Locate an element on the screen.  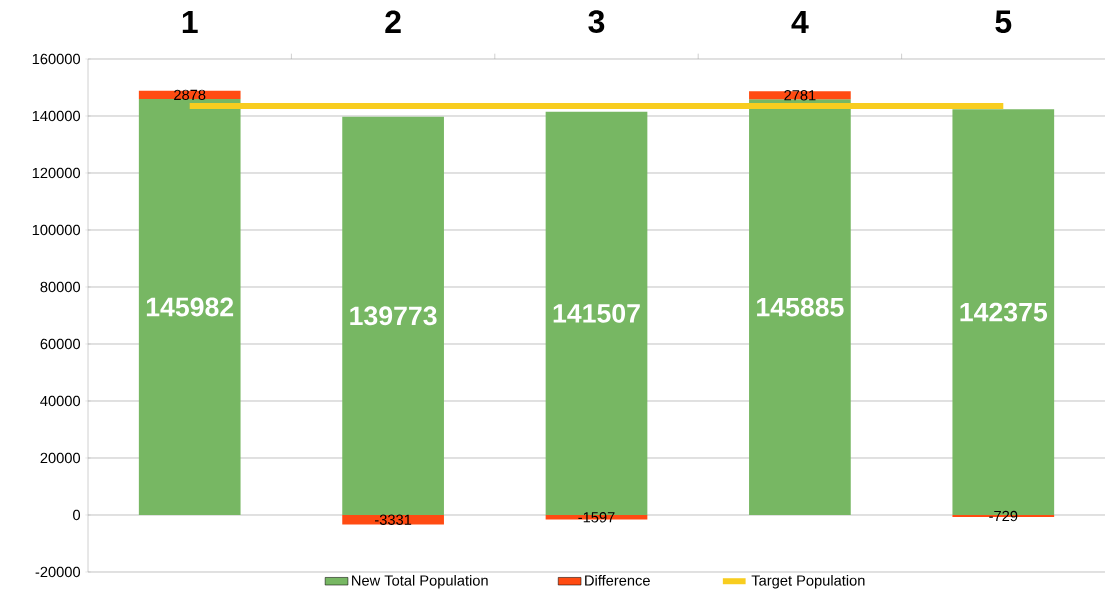
y-tick-label: 120000 is located at coordinates (56, 173).